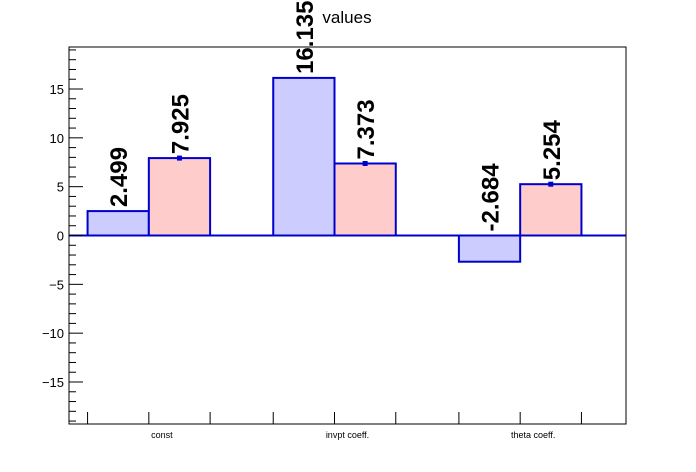 Image resolution: width=696 pixels, height=472 pixels. What do you see at coordinates (119, 177) in the screenshot?
I see `data-label: 2.499` at bounding box center [119, 177].